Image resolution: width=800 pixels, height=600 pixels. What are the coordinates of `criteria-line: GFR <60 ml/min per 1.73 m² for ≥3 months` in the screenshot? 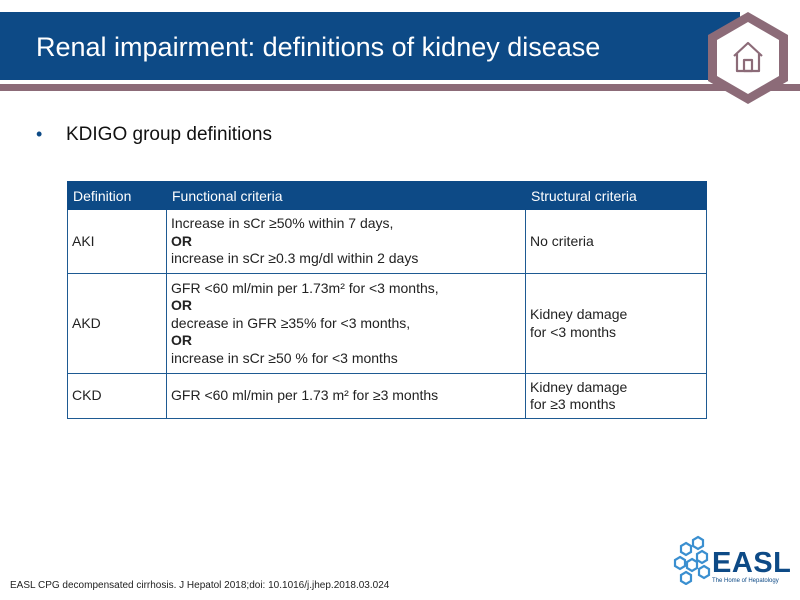 It's located at (305, 395).